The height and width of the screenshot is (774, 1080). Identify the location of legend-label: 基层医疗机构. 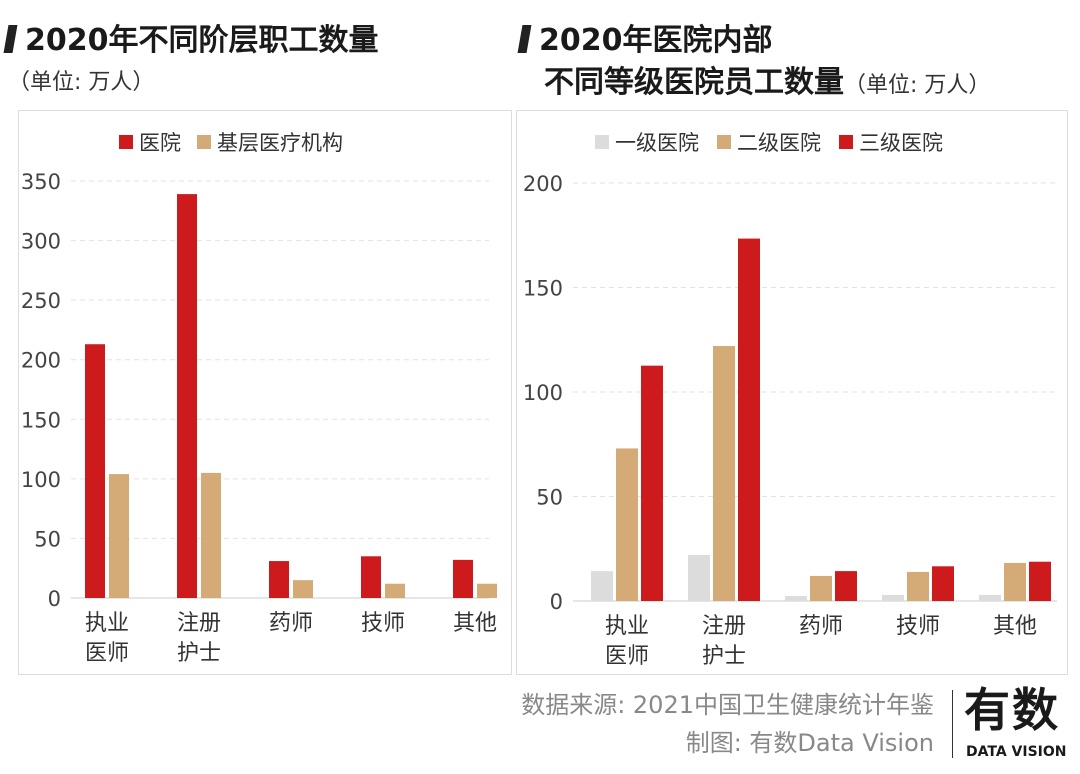
(280, 143).